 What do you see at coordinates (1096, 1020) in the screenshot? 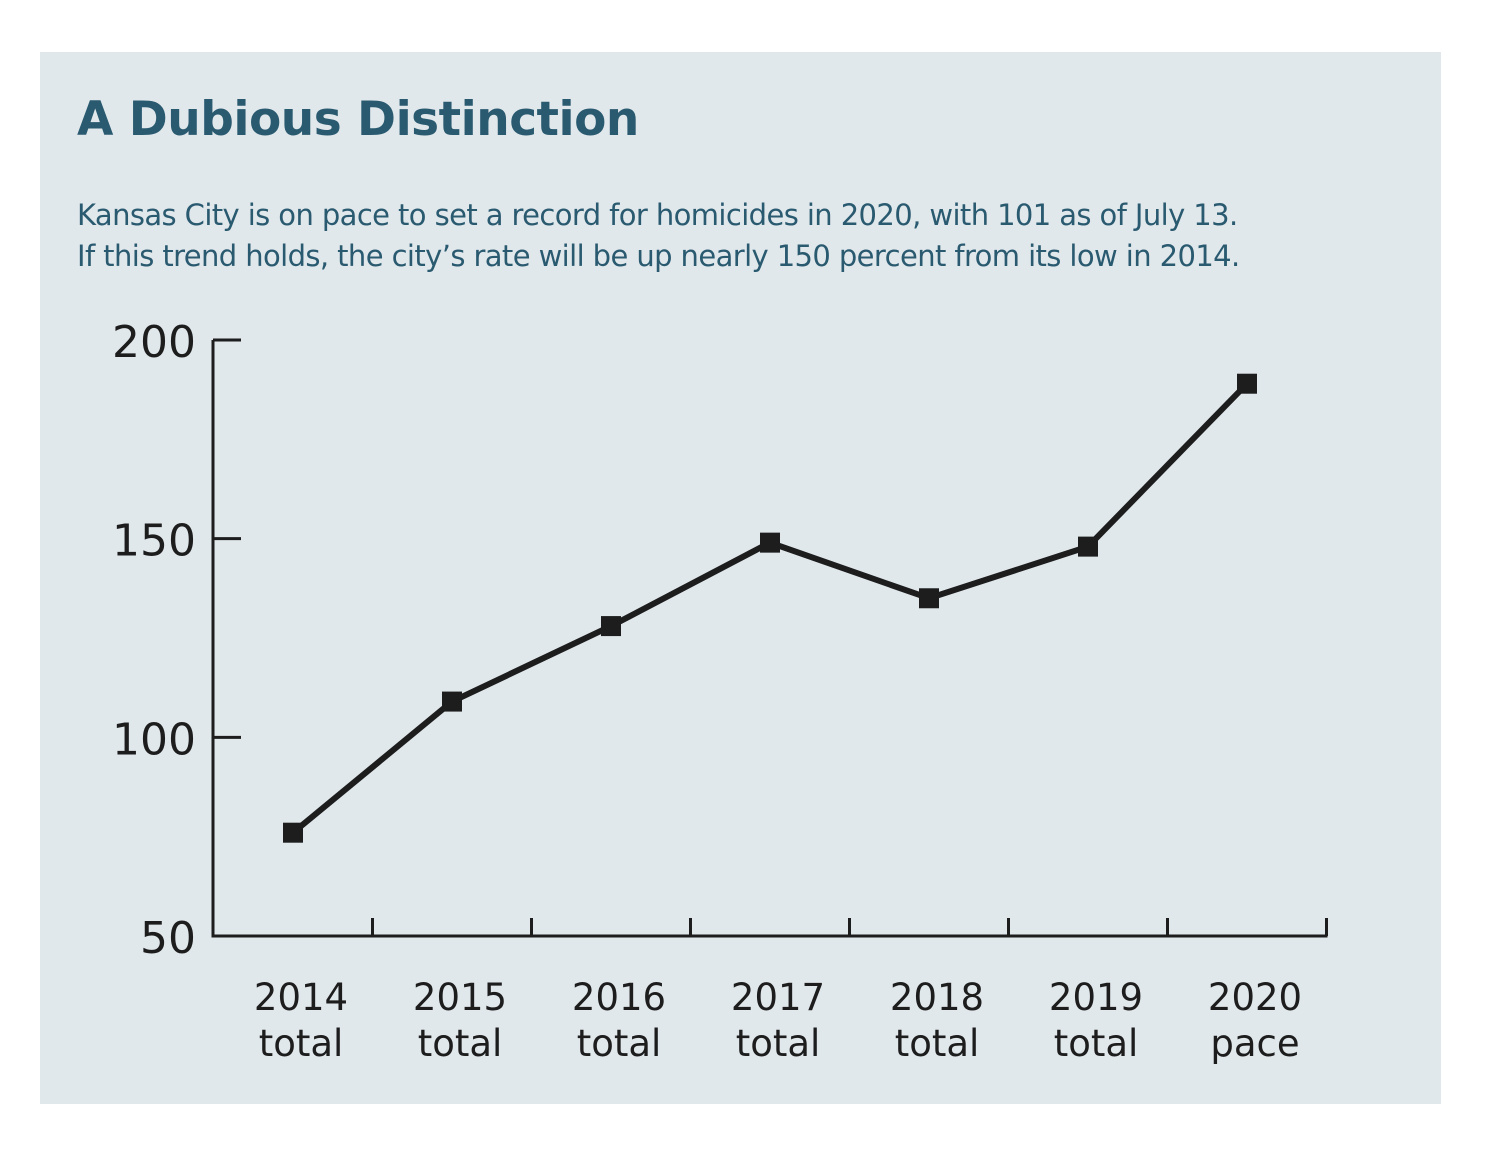
I see `x-tick-label-2019: 2019 total` at bounding box center [1096, 1020].